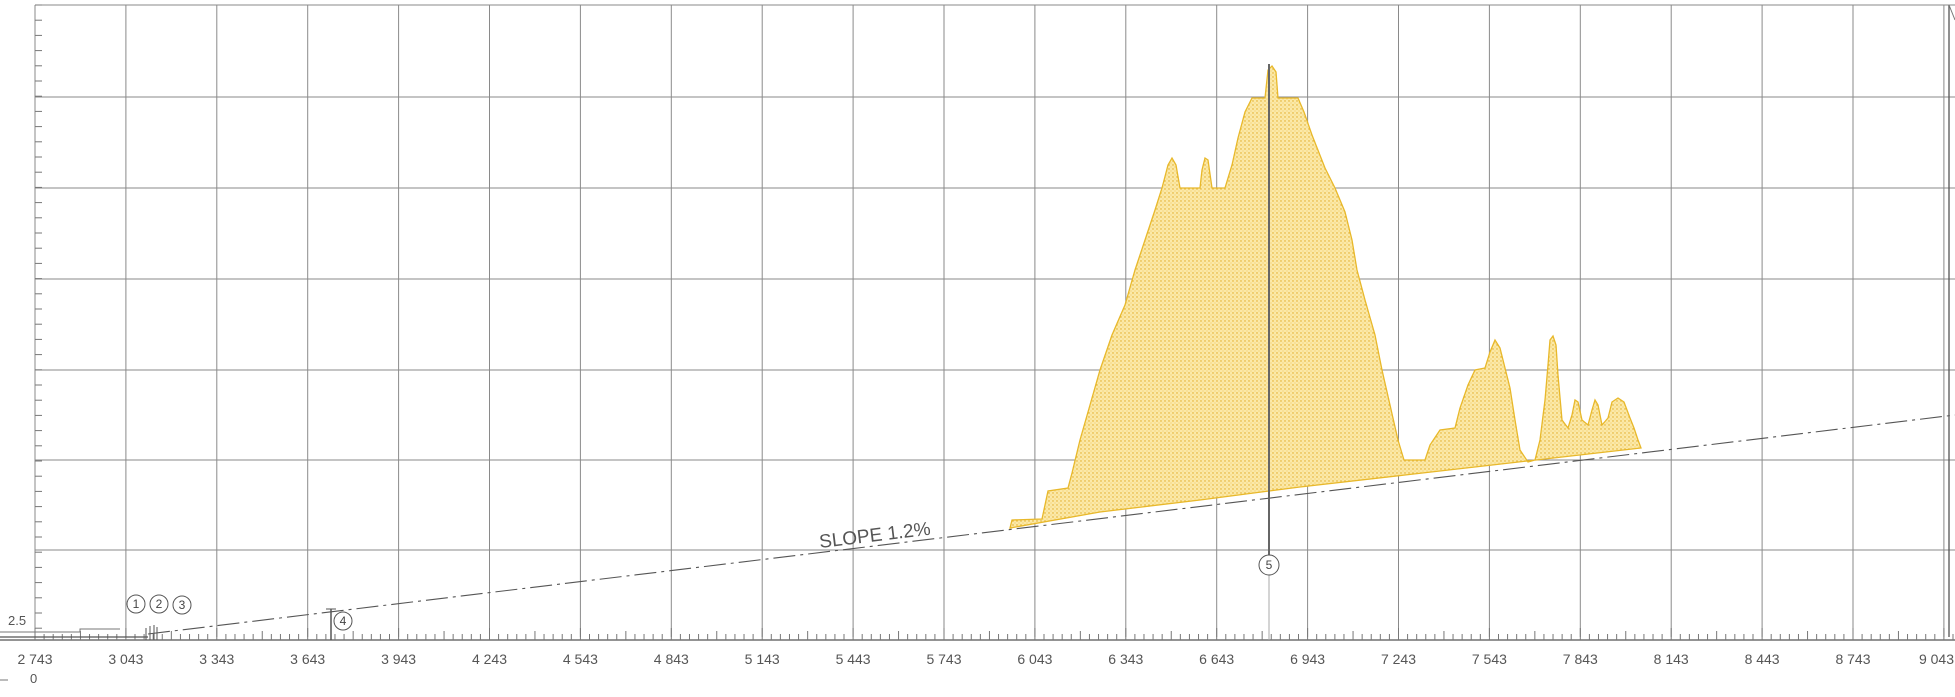 Image resolution: width=1955 pixels, height=697 pixels. Describe the element at coordinates (853, 659) in the screenshot. I see `x-tick-label: 5 443` at that location.